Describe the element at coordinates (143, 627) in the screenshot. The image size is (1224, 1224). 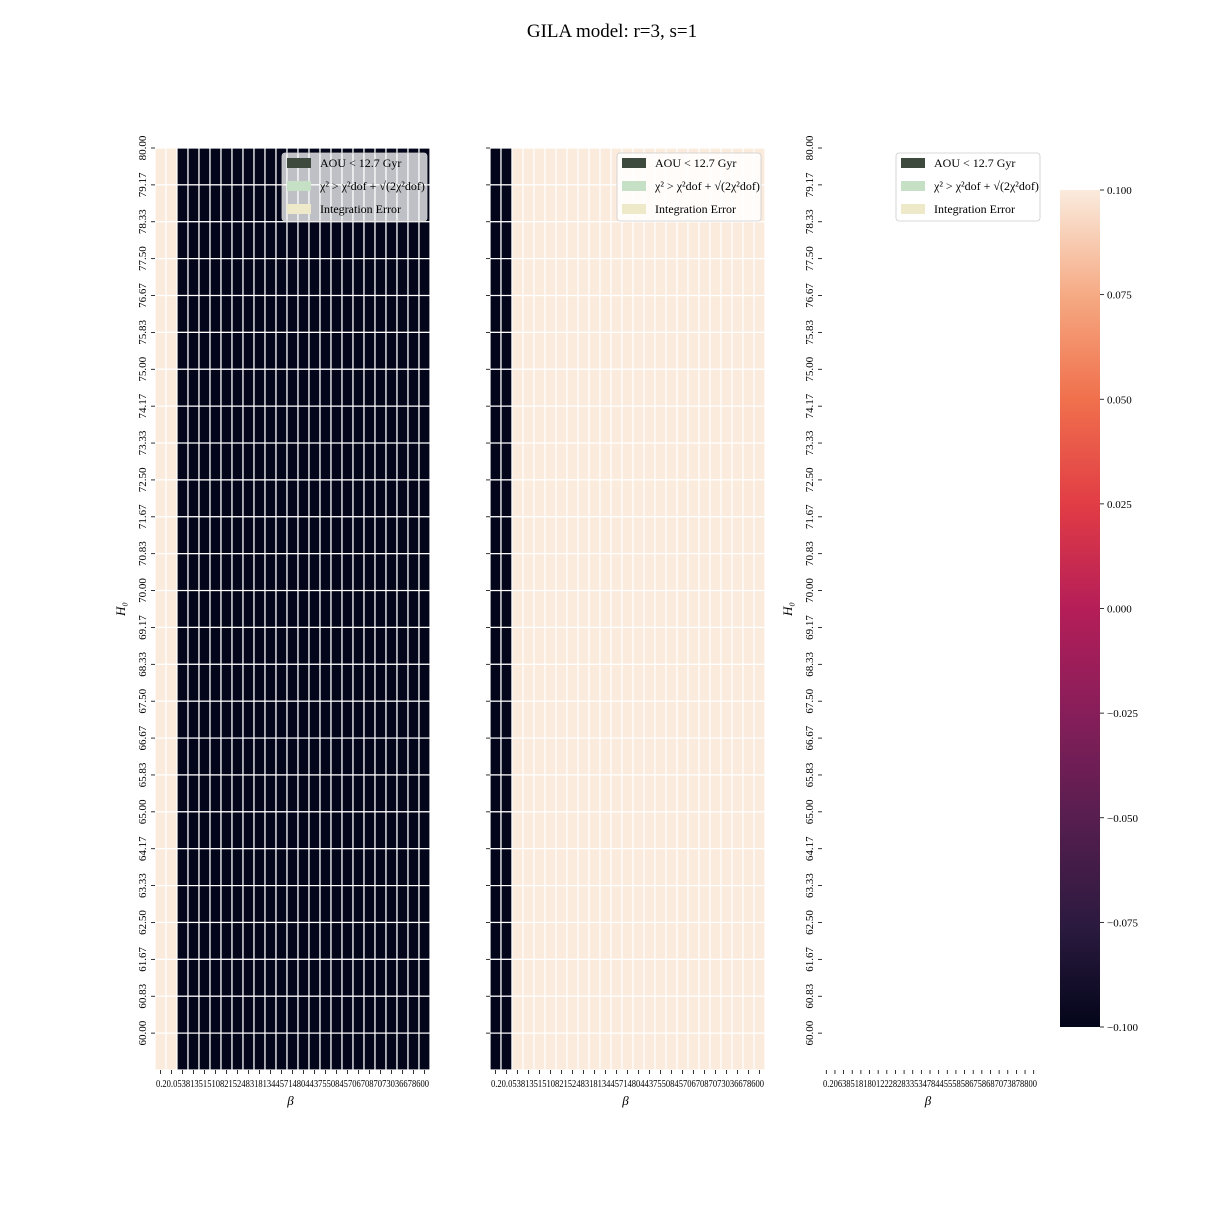
I see `y-tick-label: 69.17` at that location.